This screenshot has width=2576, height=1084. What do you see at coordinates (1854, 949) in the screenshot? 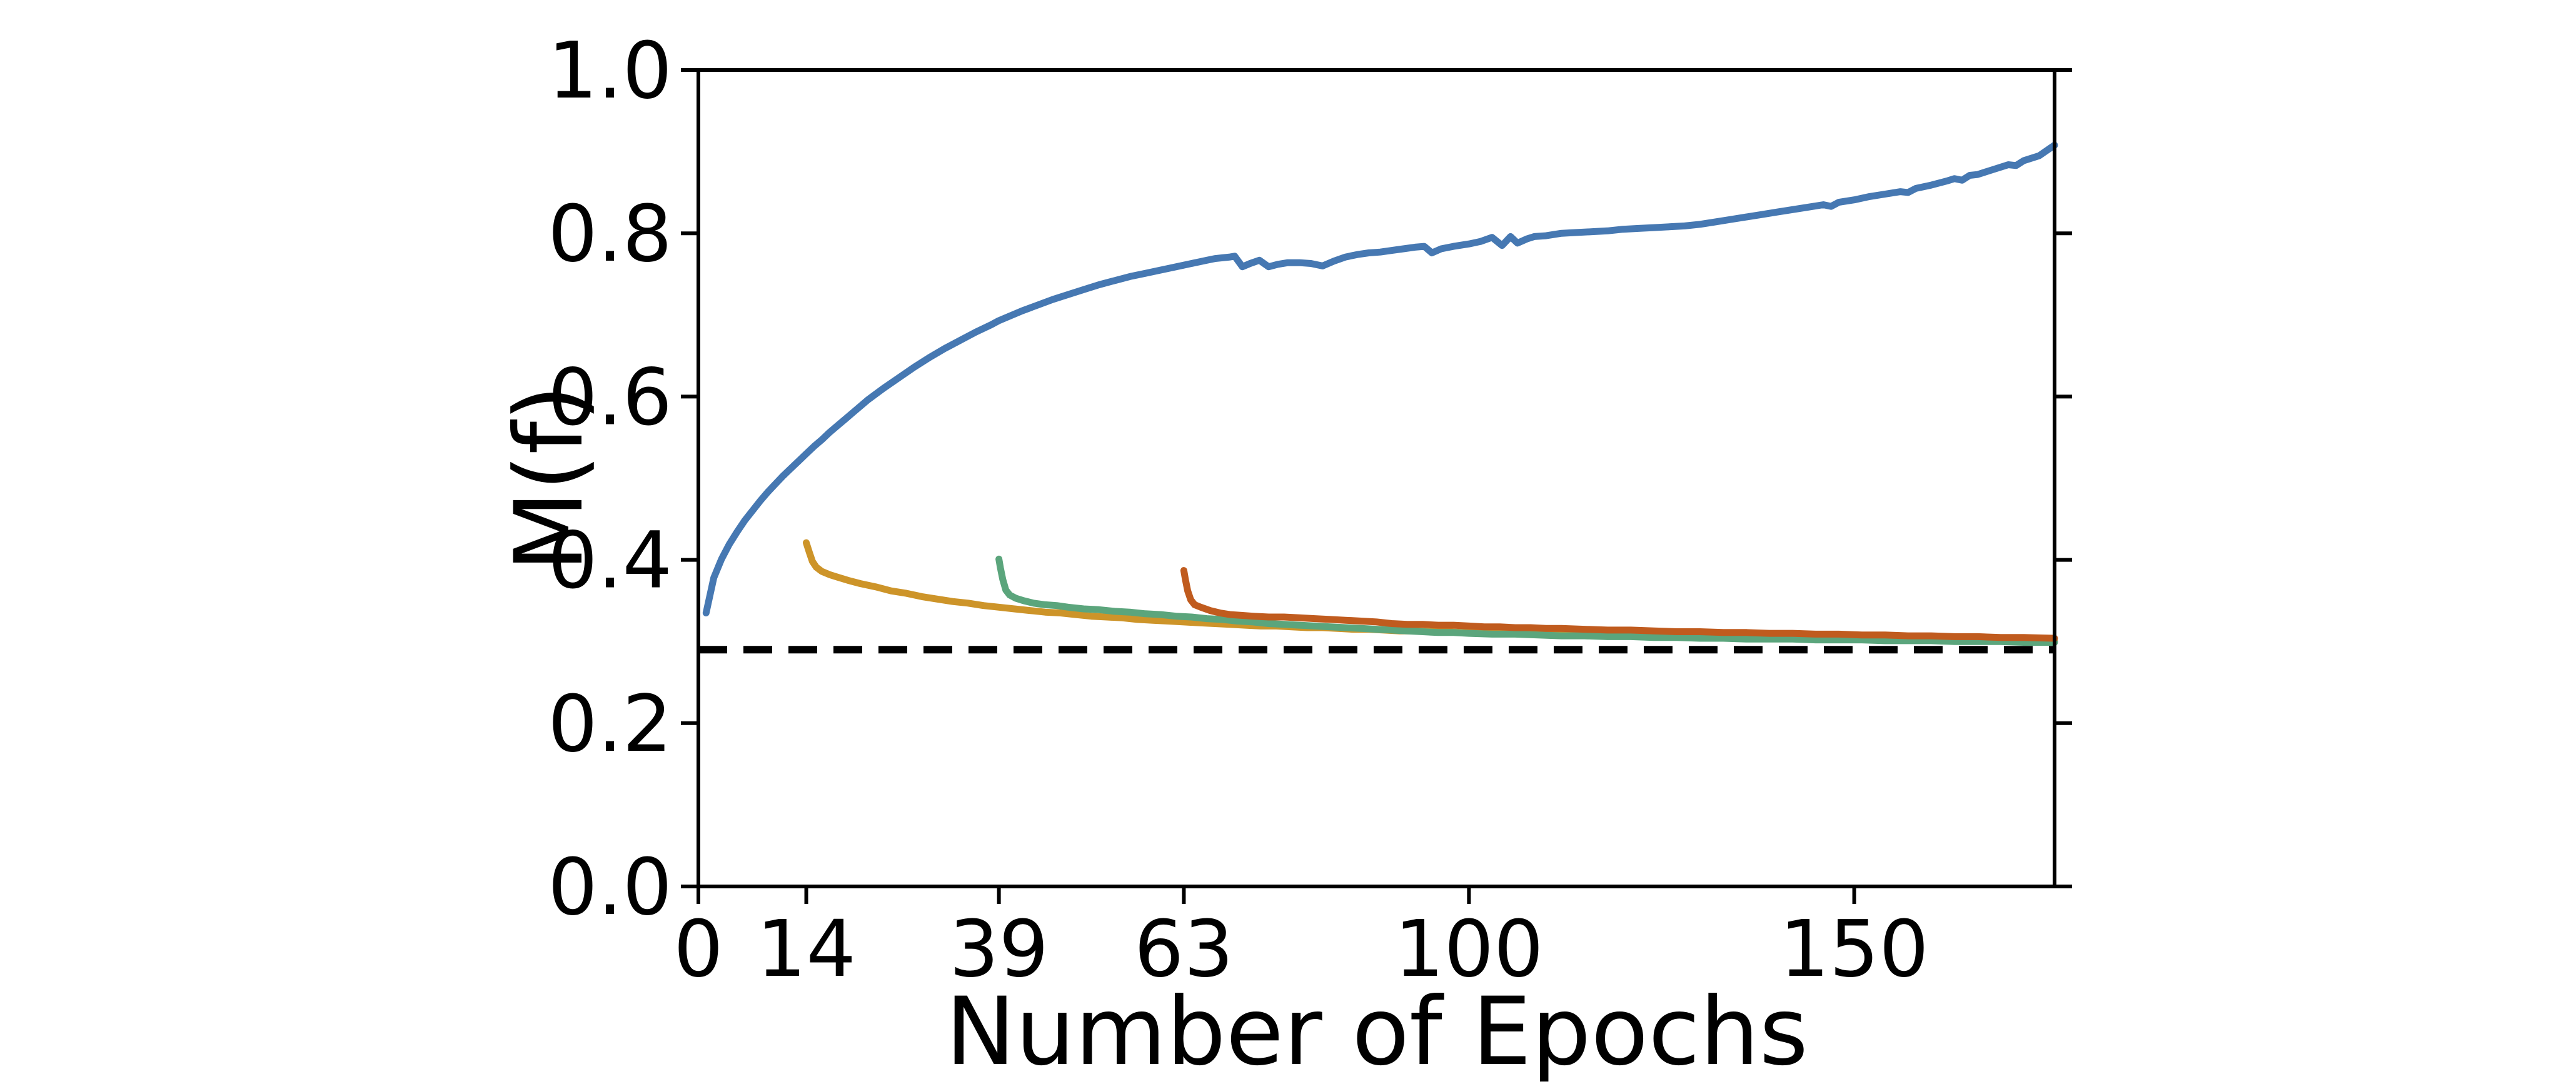
I see `x-tick-label-150: 150` at bounding box center [1854, 949].